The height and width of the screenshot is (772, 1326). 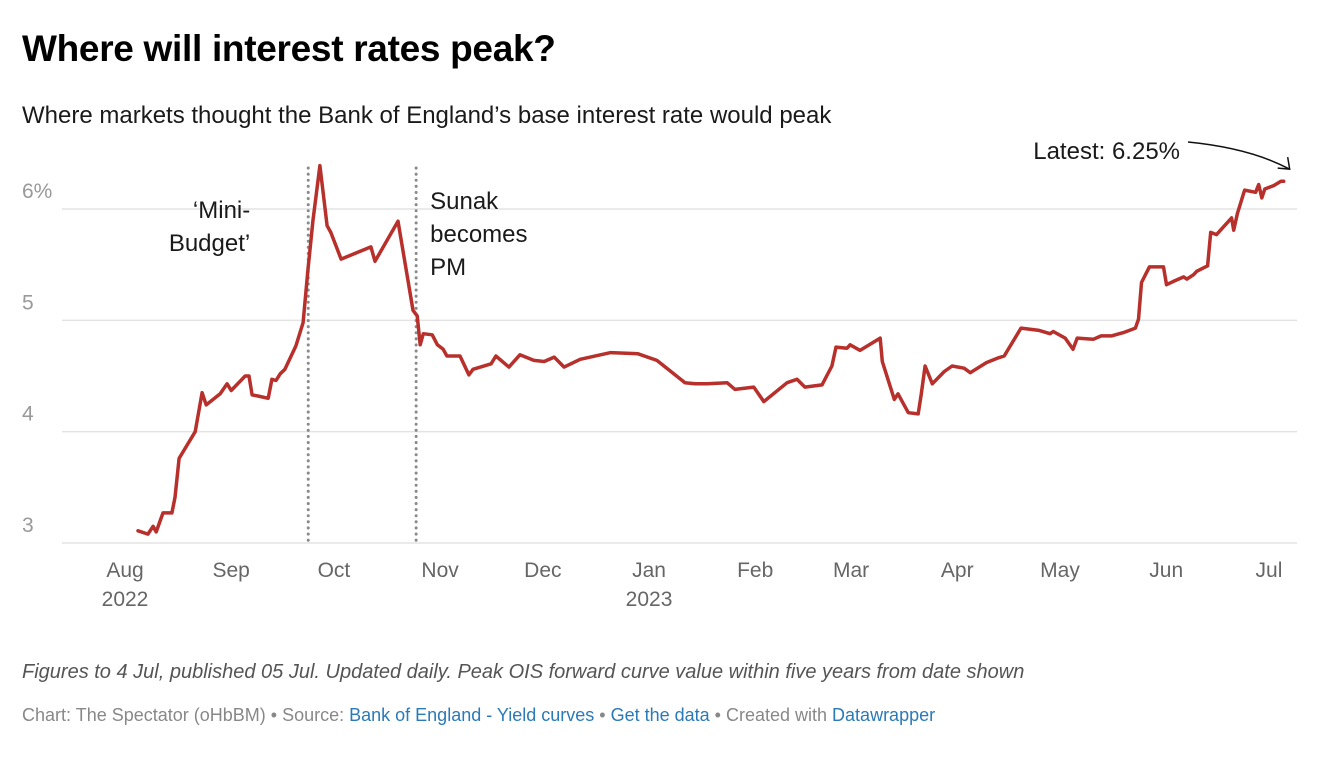 What do you see at coordinates (755, 570) in the screenshot?
I see `x-tick-label: Feb` at bounding box center [755, 570].